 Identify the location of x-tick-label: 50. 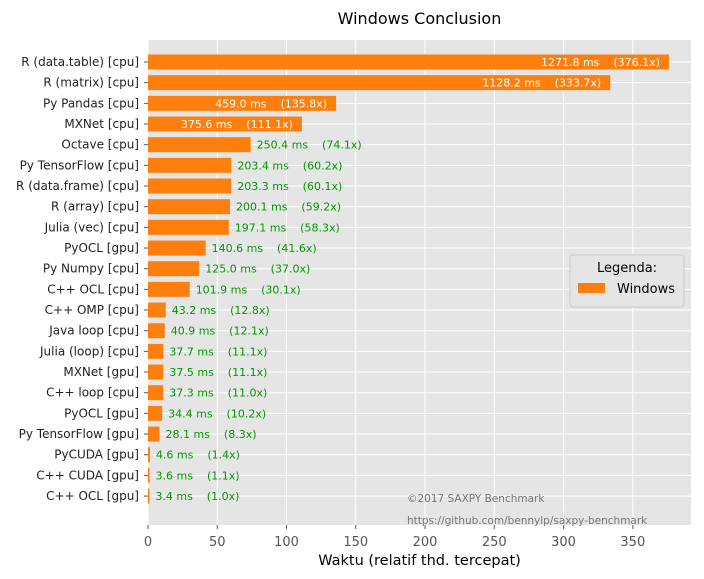
(217, 542).